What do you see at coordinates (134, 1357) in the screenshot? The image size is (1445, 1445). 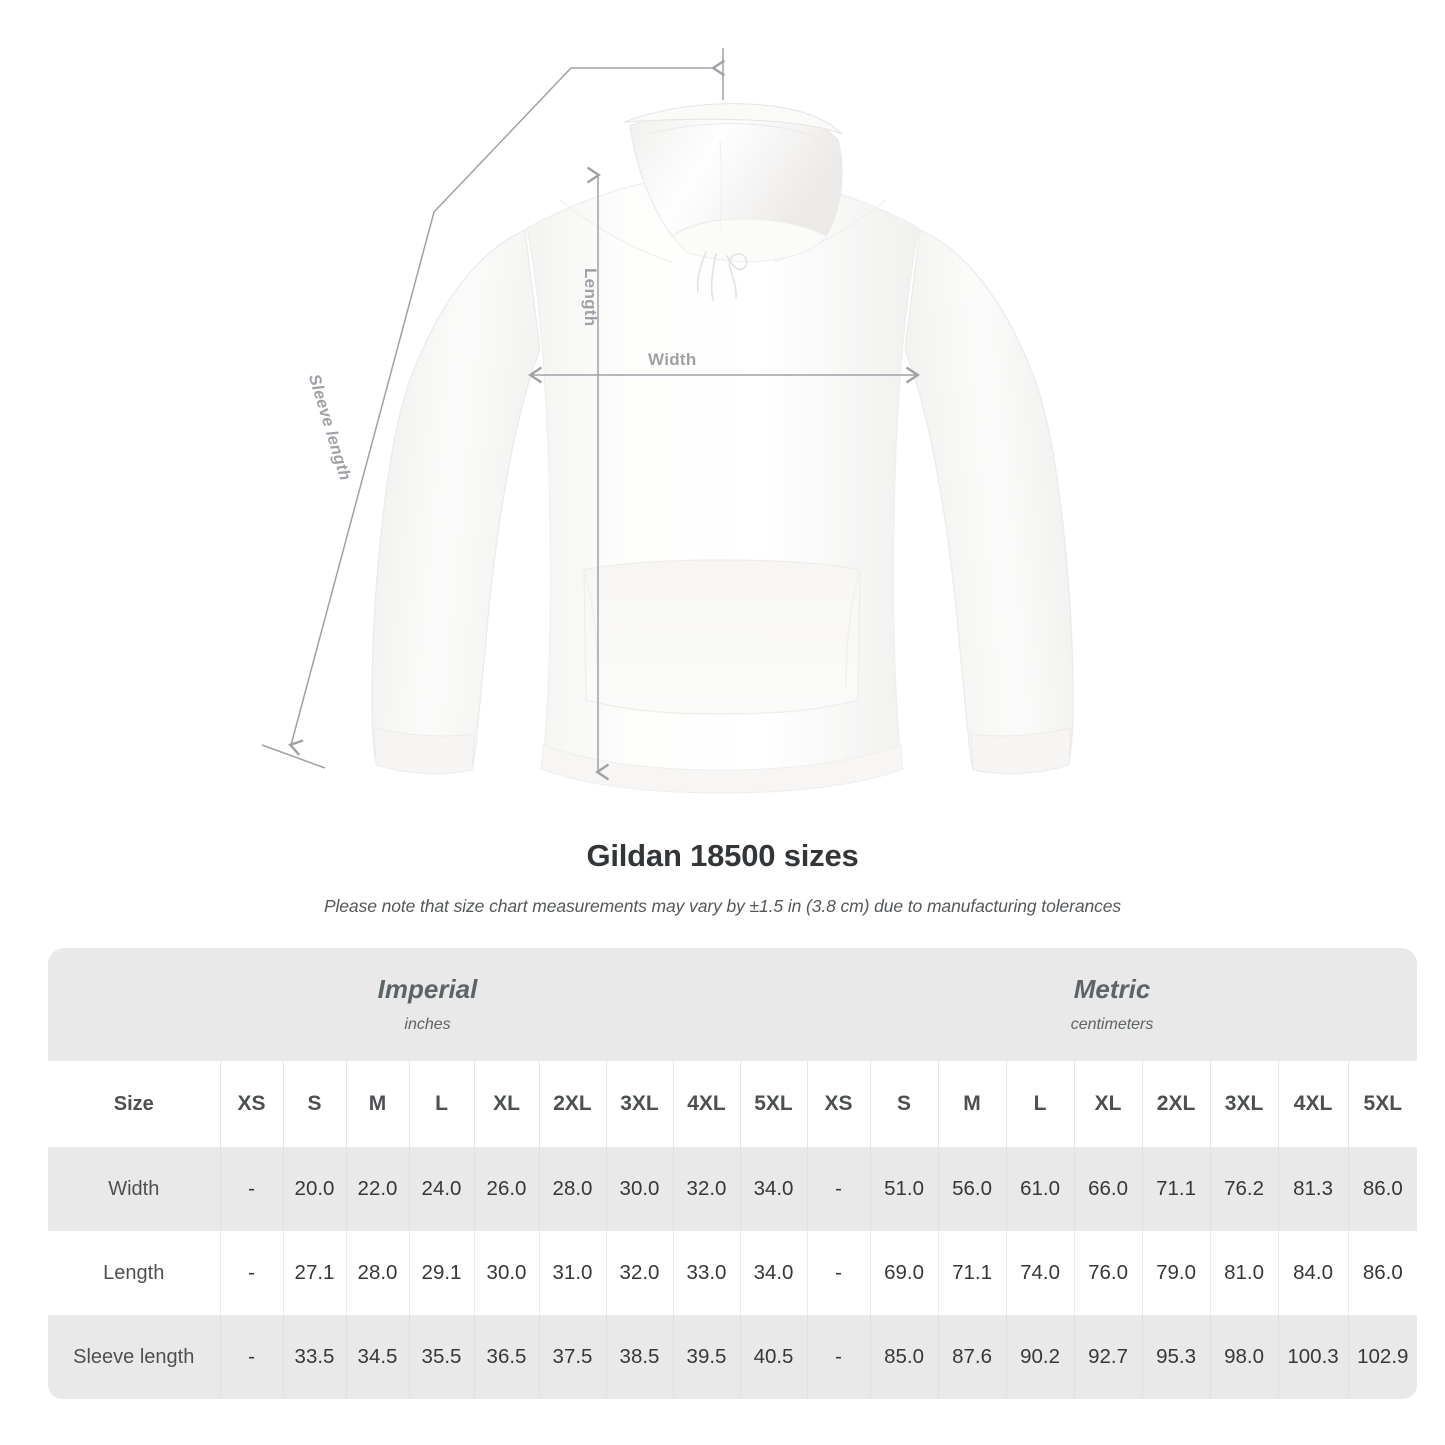 I see `row-label-sleeve-length: Sleeve length` at bounding box center [134, 1357].